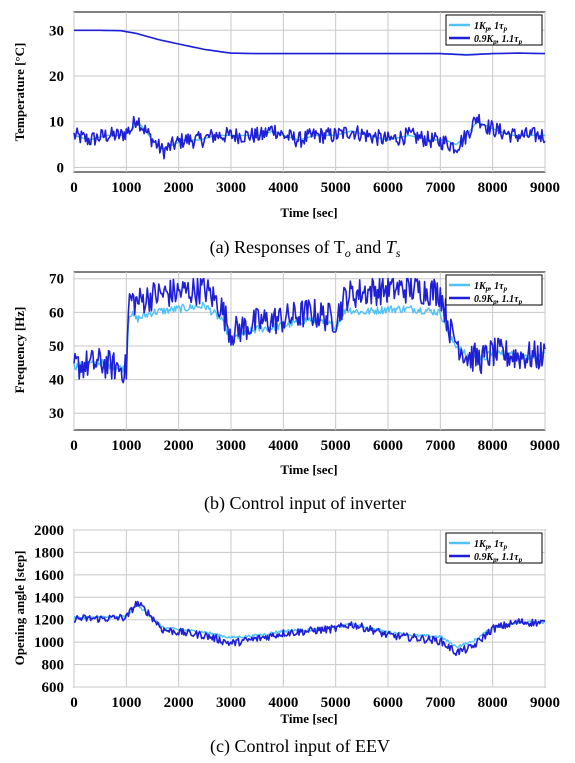 The height and width of the screenshot is (763, 575). I want to click on caption: (a) Responses of To and Ts, so click(305, 248).